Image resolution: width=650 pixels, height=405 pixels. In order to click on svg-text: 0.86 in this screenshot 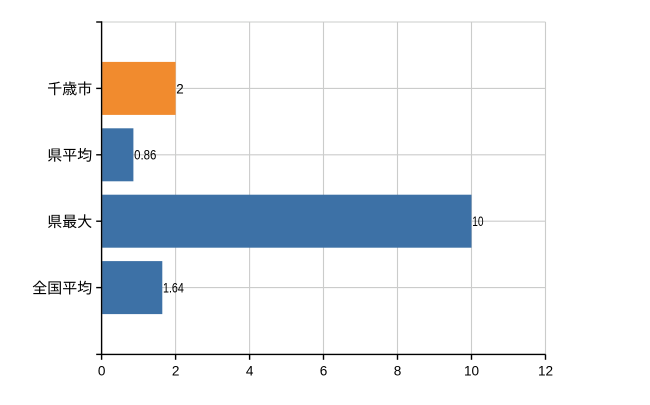, I will do `click(145, 155)`.